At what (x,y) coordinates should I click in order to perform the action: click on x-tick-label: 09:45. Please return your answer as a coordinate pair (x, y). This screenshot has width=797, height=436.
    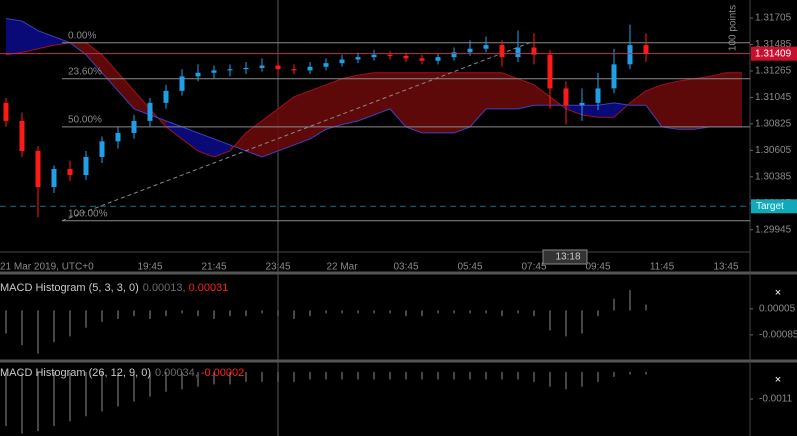
    Looking at the image, I should click on (597, 267).